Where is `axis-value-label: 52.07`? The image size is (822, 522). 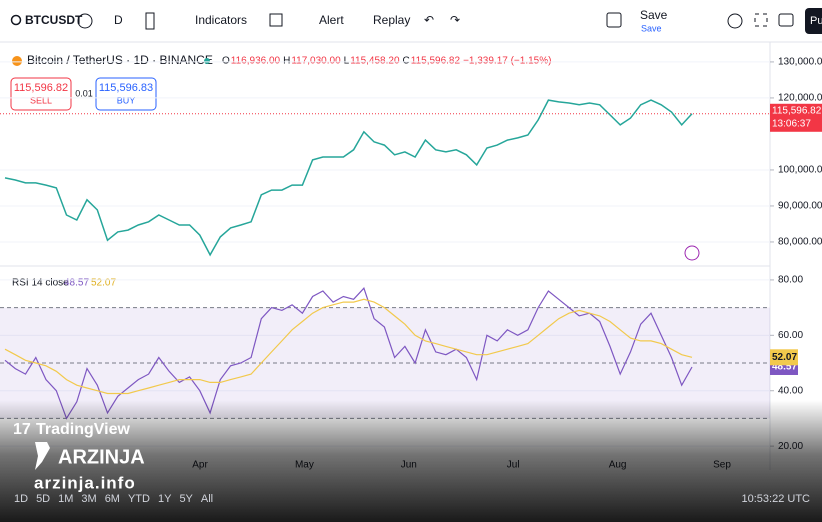 axis-value-label: 52.07 is located at coordinates (784, 357).